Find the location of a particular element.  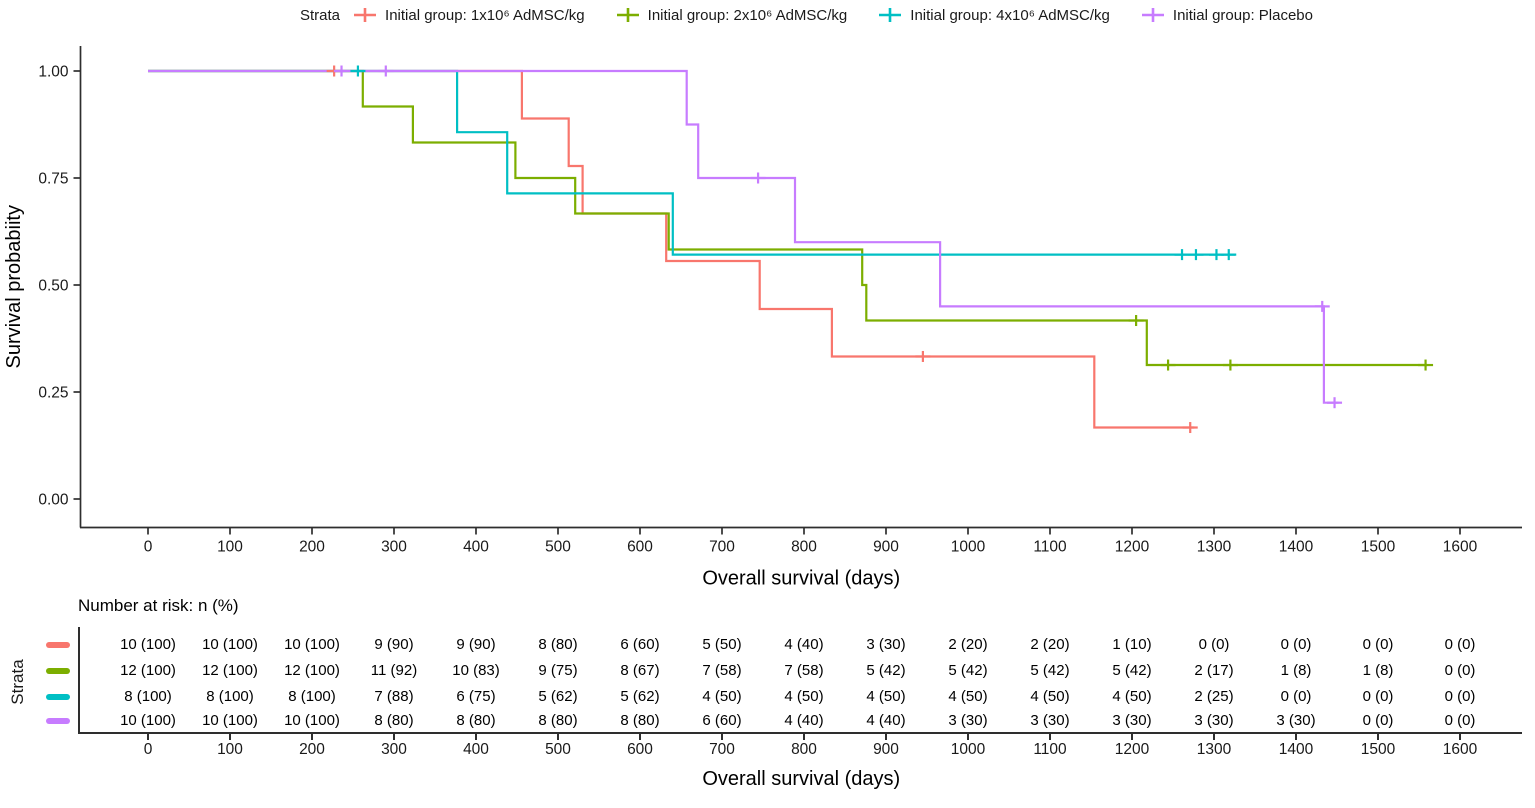

risk-x-tick-label: 1100 is located at coordinates (1050, 749).